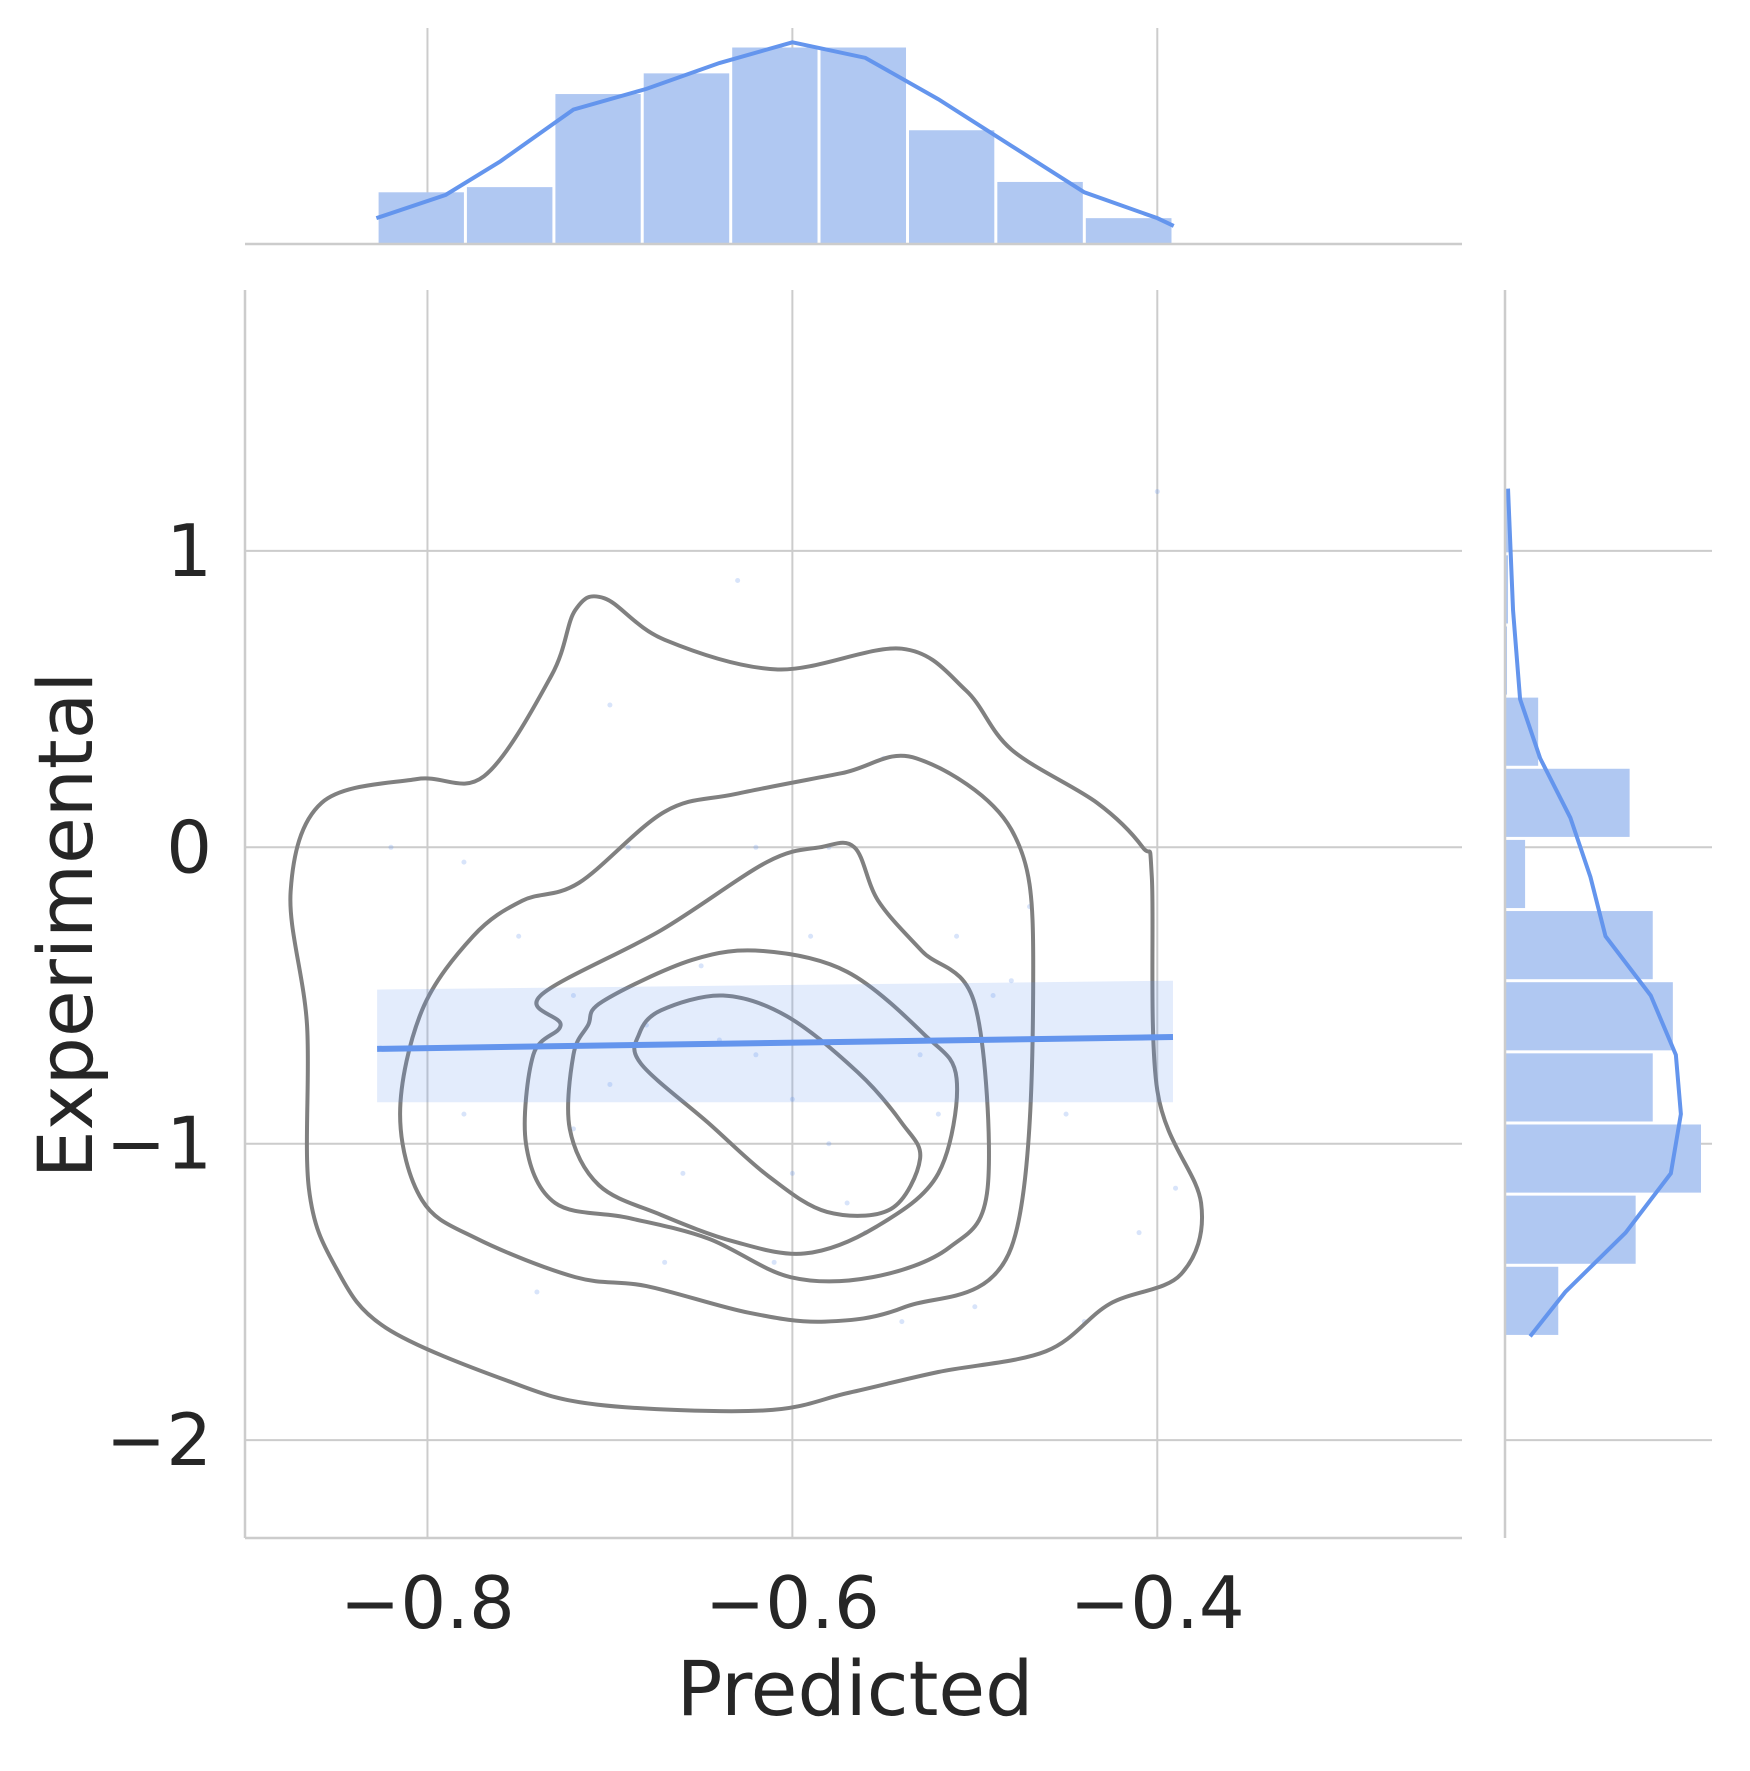 This screenshot has width=1750, height=1771. What do you see at coordinates (1594, 913) in the screenshot?
I see `y-marginal-kde` at bounding box center [1594, 913].